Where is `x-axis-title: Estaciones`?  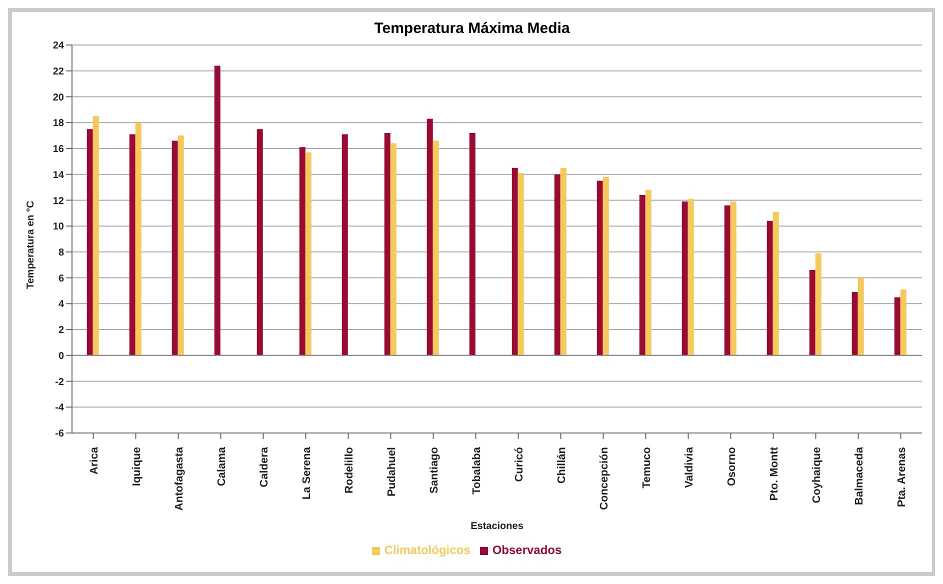
x-axis-title: Estaciones is located at coordinates (497, 526).